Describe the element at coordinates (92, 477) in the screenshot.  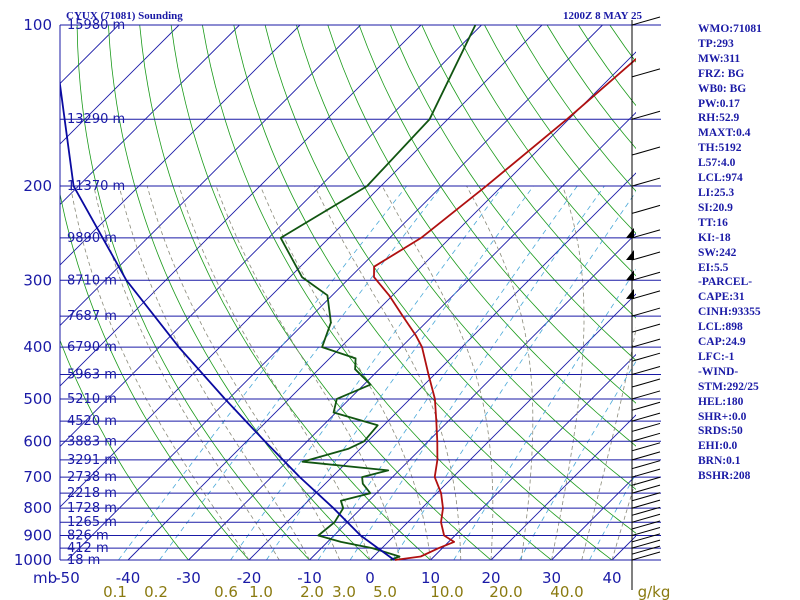
I see `height-label: 2738 m` at that location.